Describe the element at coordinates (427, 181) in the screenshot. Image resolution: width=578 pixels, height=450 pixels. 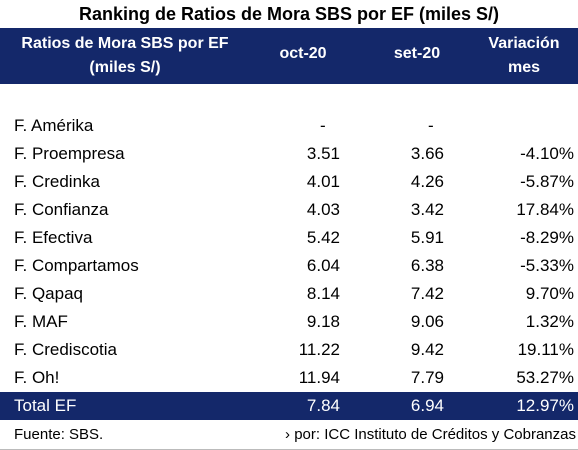
I see `row-set: 4.26` at that location.